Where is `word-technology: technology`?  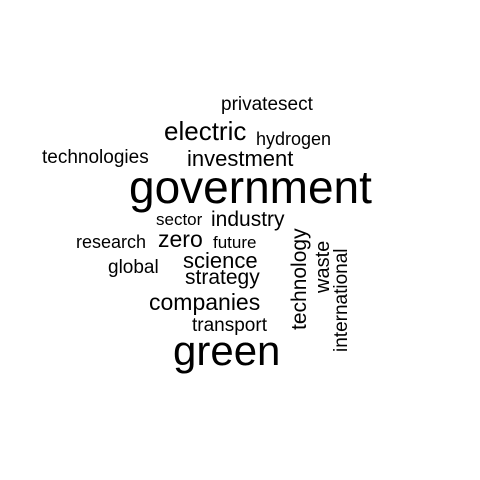 word-technology: technology is located at coordinates (299, 279).